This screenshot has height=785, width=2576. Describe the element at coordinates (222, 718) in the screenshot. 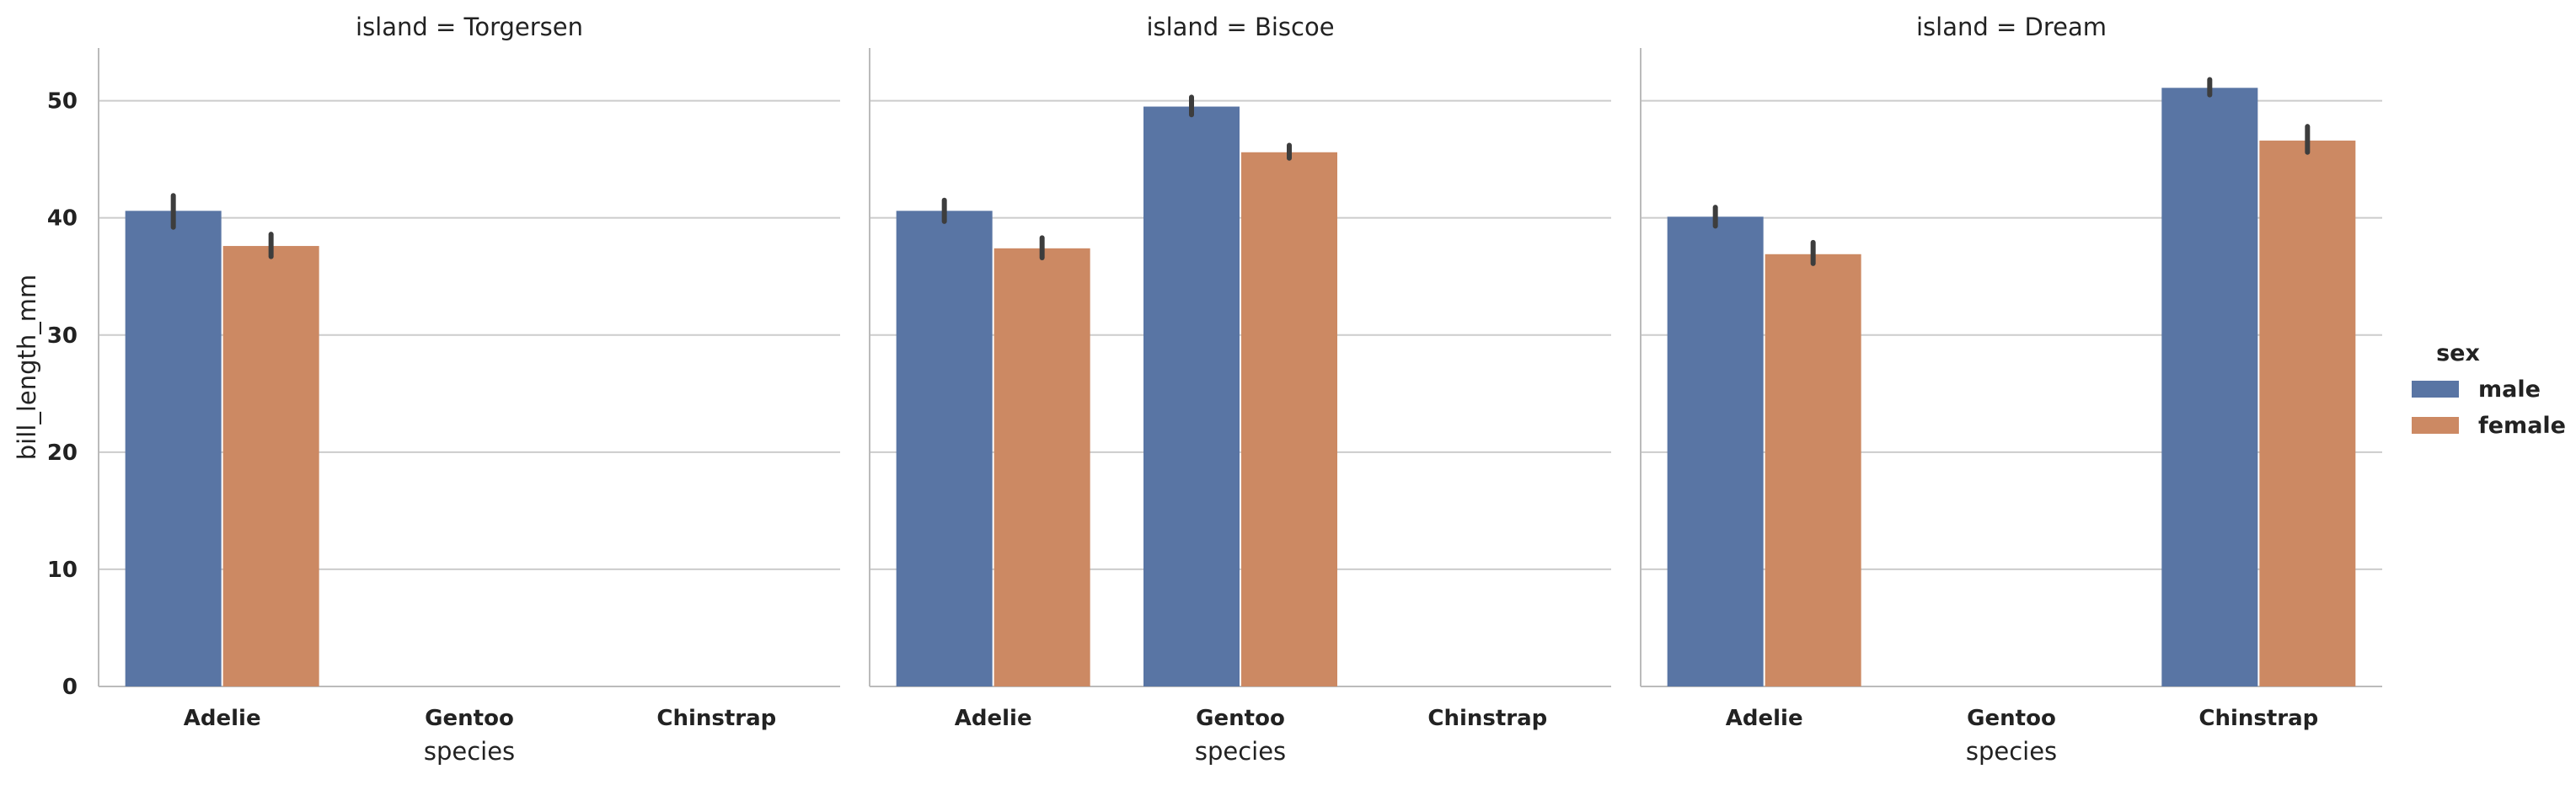

I see `x-tick-label-0-0: Adelie` at that location.